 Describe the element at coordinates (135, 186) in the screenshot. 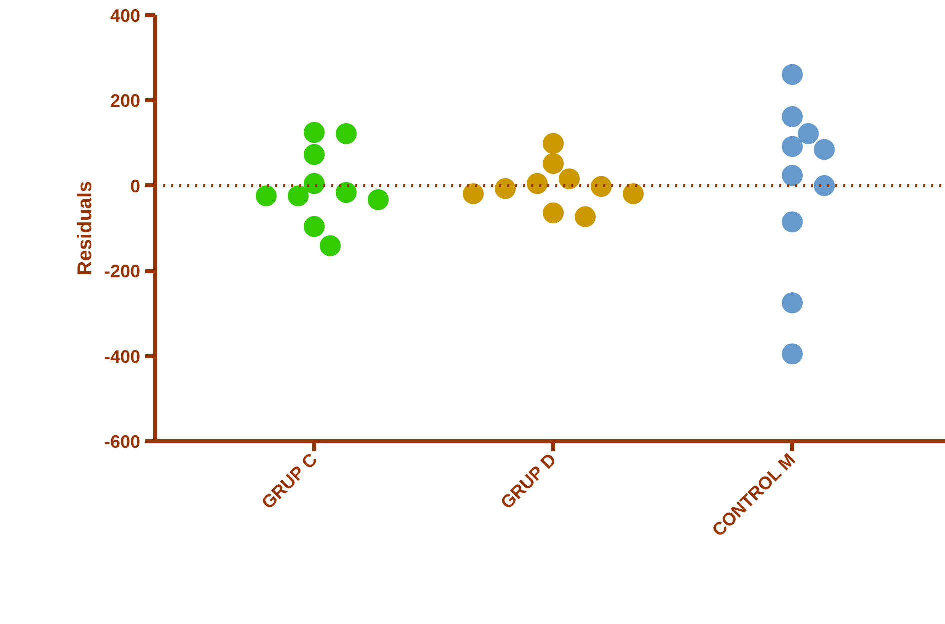

I see `y-tick-label: 0` at that location.